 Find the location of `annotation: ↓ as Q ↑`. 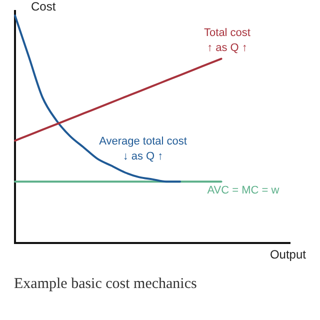

annotation: ↓ as Q ↑ is located at coordinates (143, 156).